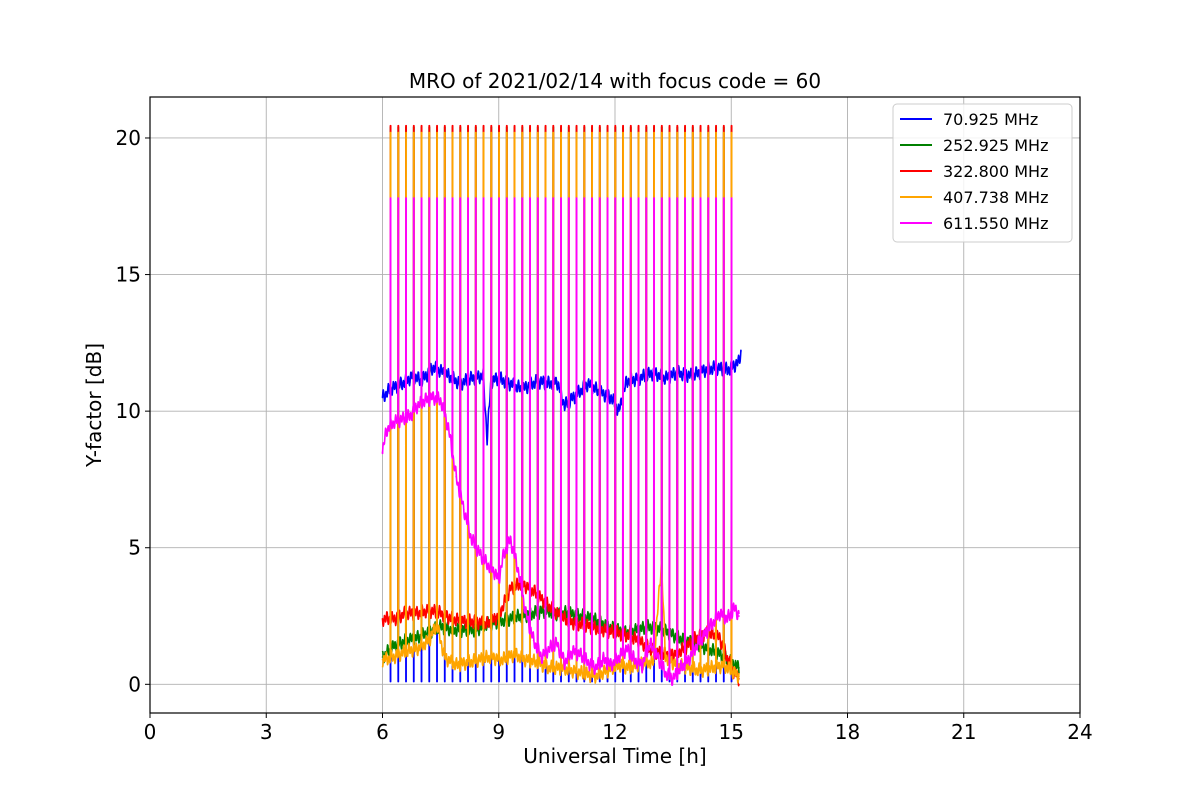 The image size is (1200, 805). I want to click on legend-box, so click(982, 173).